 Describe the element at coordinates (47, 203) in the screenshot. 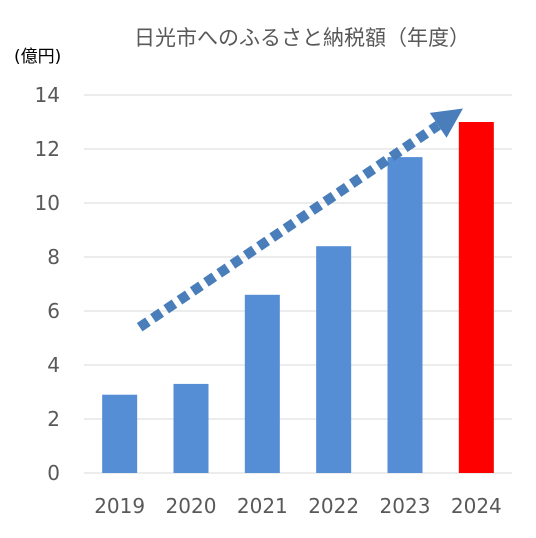

I see `y-tick-label: 10` at that location.